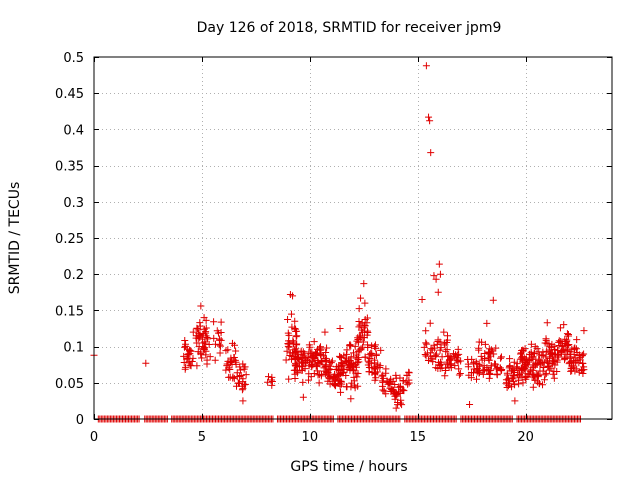 The image size is (640, 480). Describe the element at coordinates (73, 348) in the screenshot. I see `y-tick-label: 0.1` at that location.